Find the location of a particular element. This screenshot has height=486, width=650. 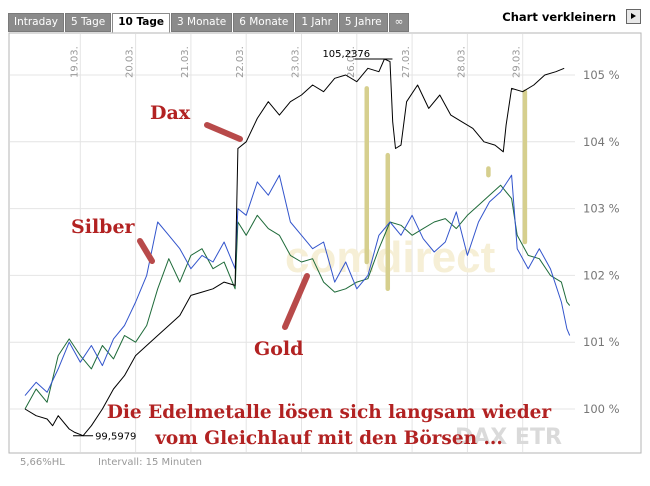

x-tick-label: 22.03. is located at coordinates (240, 62).